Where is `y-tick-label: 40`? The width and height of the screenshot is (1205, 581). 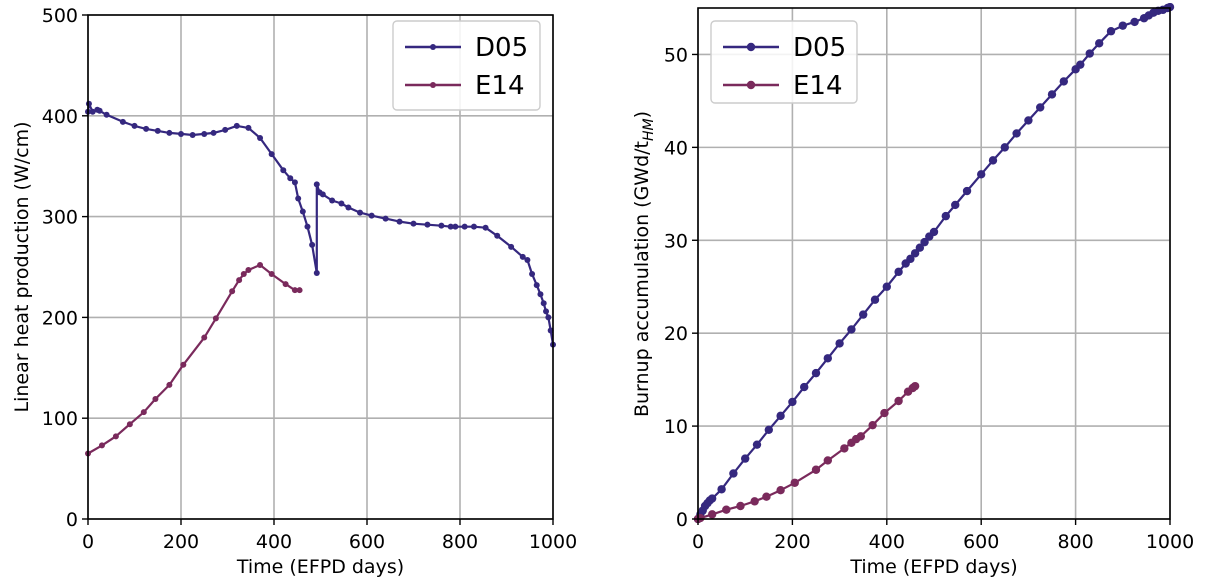
y-tick-label: 40 is located at coordinates (676, 148).